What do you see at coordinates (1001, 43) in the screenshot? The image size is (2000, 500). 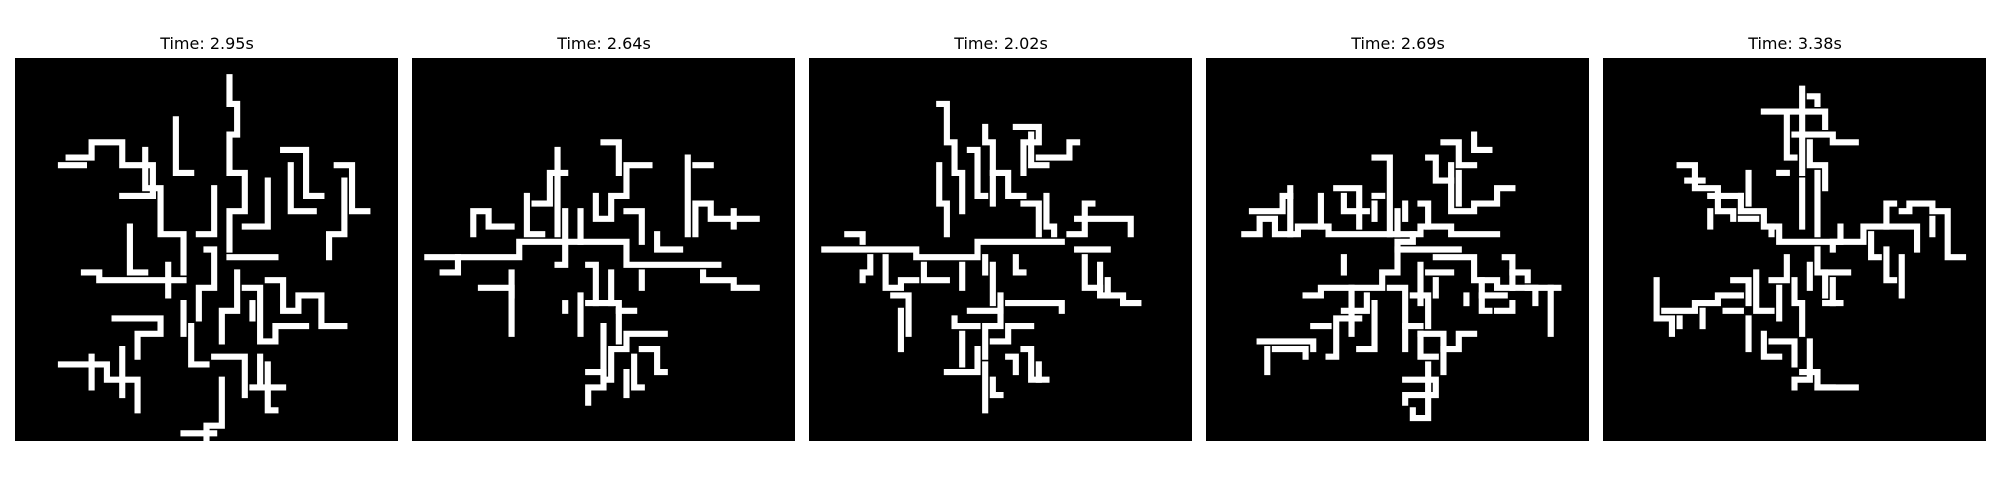 I see `panel-title: Time: 2.02s` at bounding box center [1001, 43].